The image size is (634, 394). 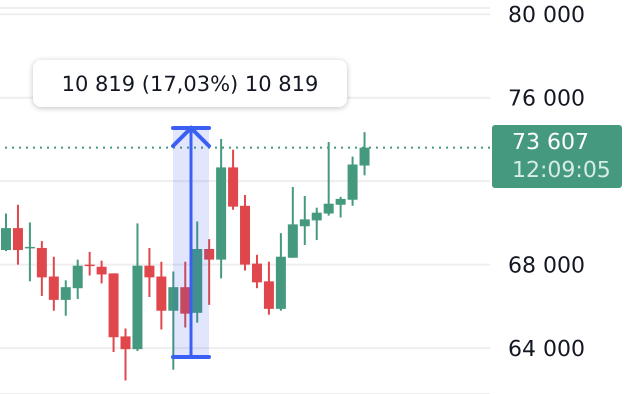 I want to click on text: 12:09:05, so click(x=562, y=171).